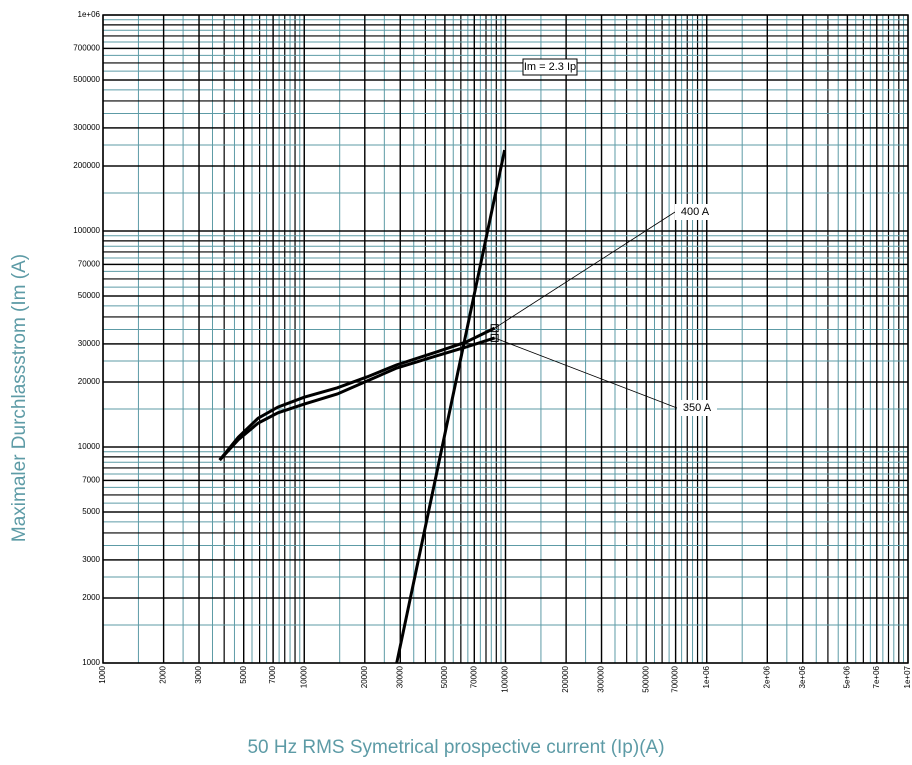 The image size is (912, 765). Describe the element at coordinates (303, 676) in the screenshot. I see `x-tick-label: 10000` at that location.